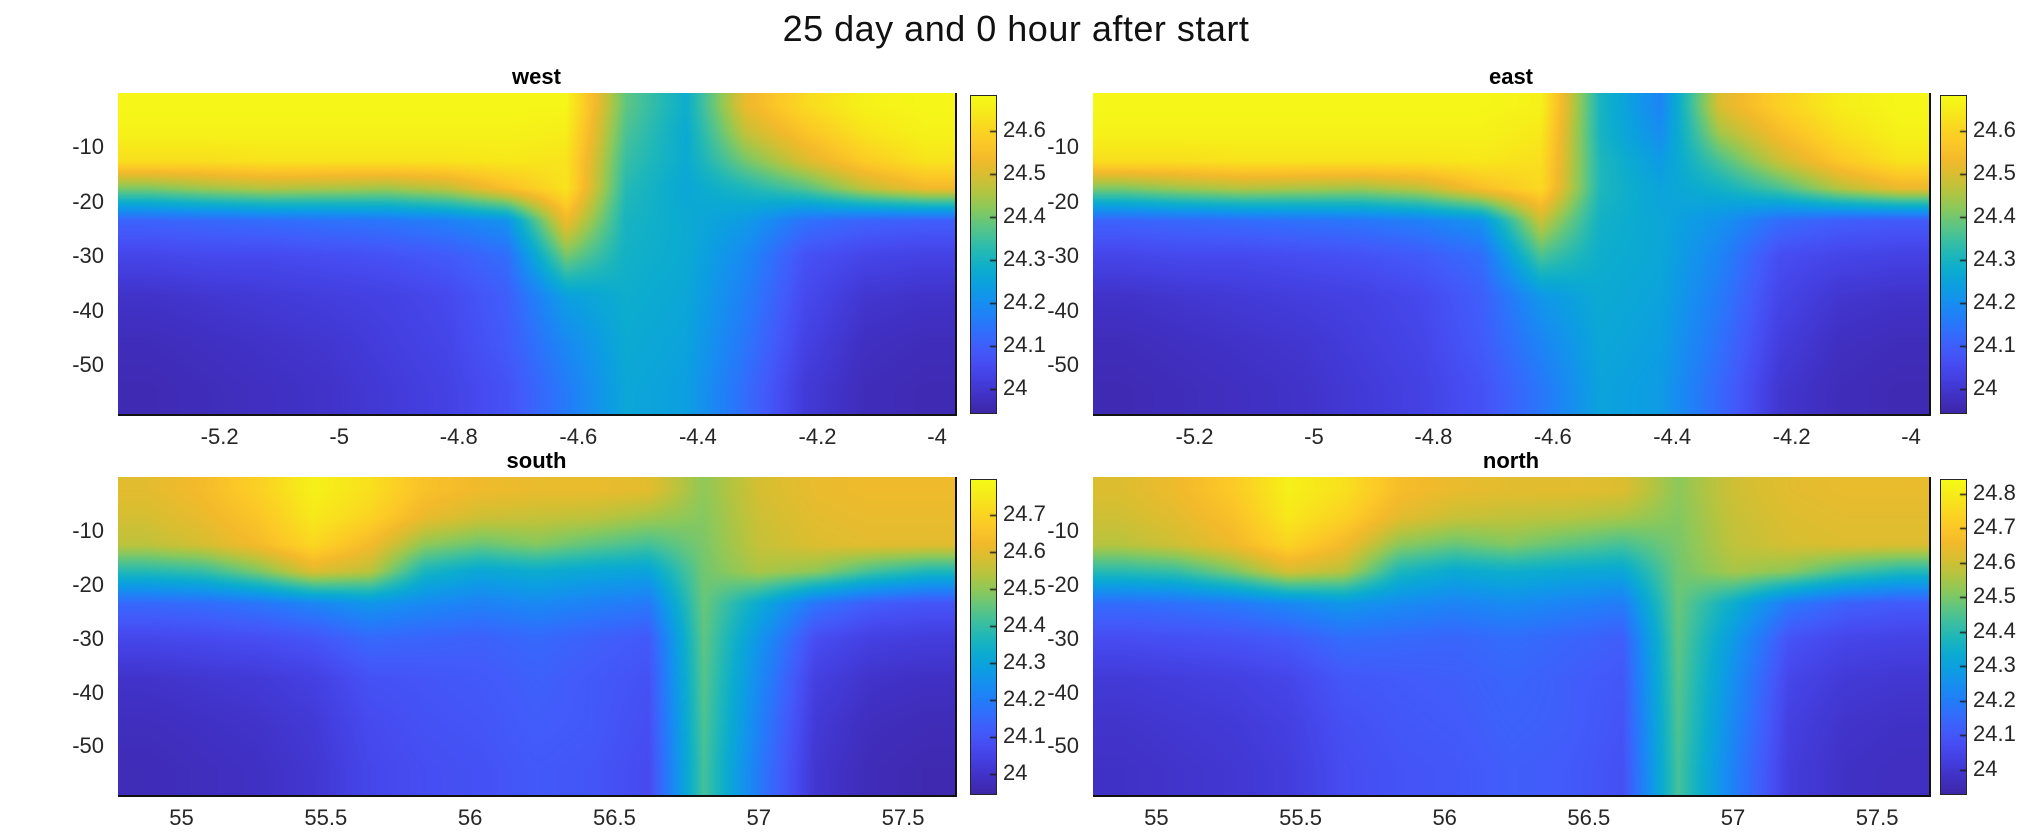 The image size is (2032, 840). Describe the element at coordinates (983, 637) in the screenshot. I see `south-colorbar-canvas` at that location.